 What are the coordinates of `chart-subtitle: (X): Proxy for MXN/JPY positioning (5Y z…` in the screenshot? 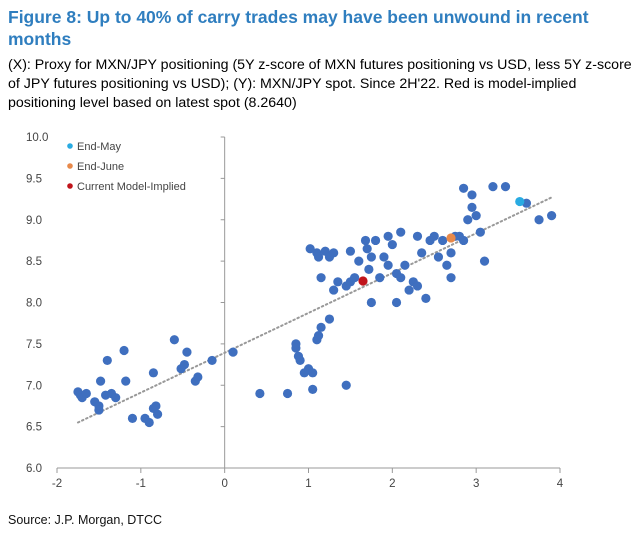 It's located at (320, 84).